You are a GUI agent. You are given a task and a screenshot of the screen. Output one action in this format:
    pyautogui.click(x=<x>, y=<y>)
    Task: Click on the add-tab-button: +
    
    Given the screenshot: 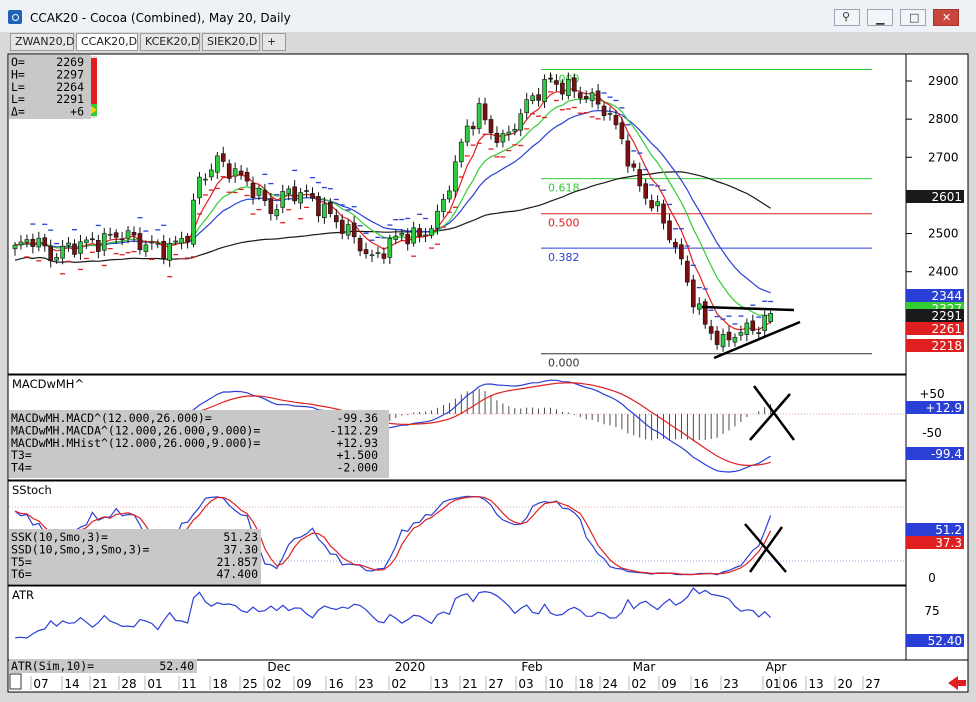 What is the action you would take?
    pyautogui.click(x=274, y=42)
    